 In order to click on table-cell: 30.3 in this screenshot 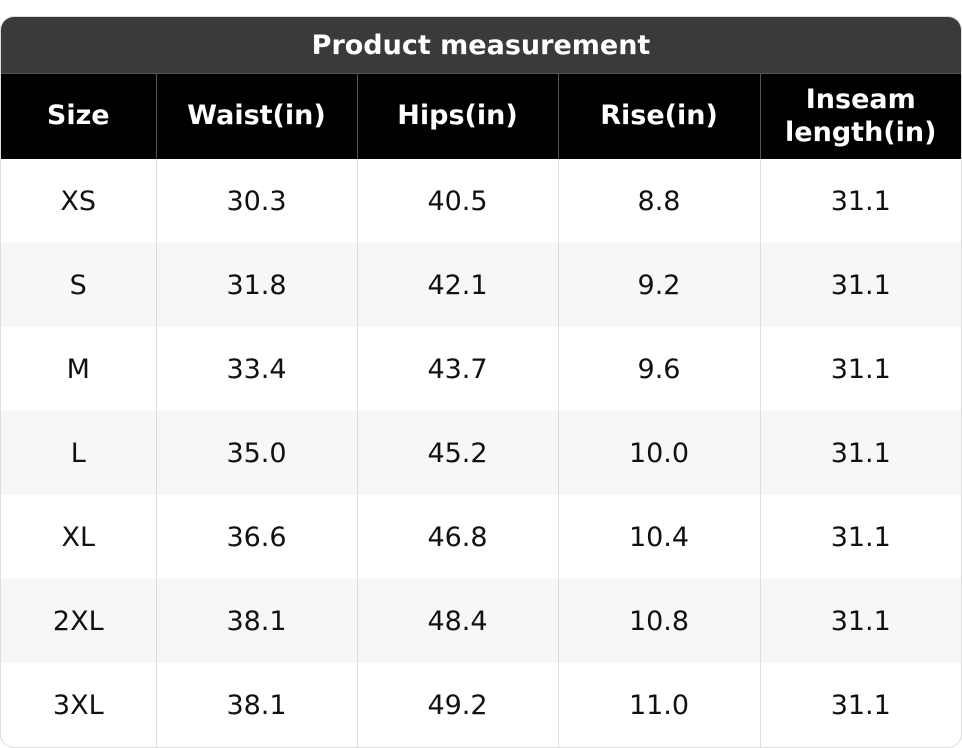, I will do `click(256, 201)`.